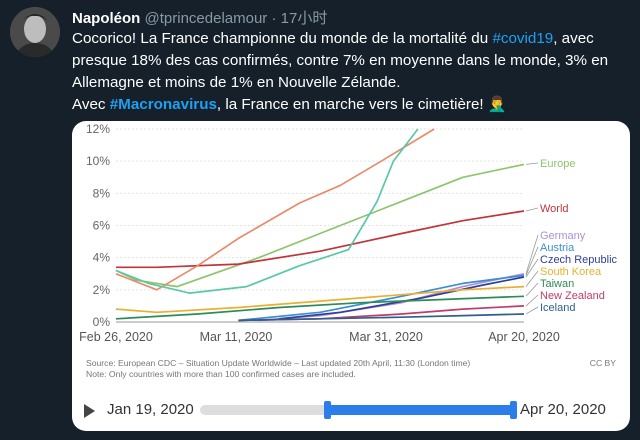  Describe the element at coordinates (602, 363) in the screenshot. I see `license-label: CC BY` at that location.